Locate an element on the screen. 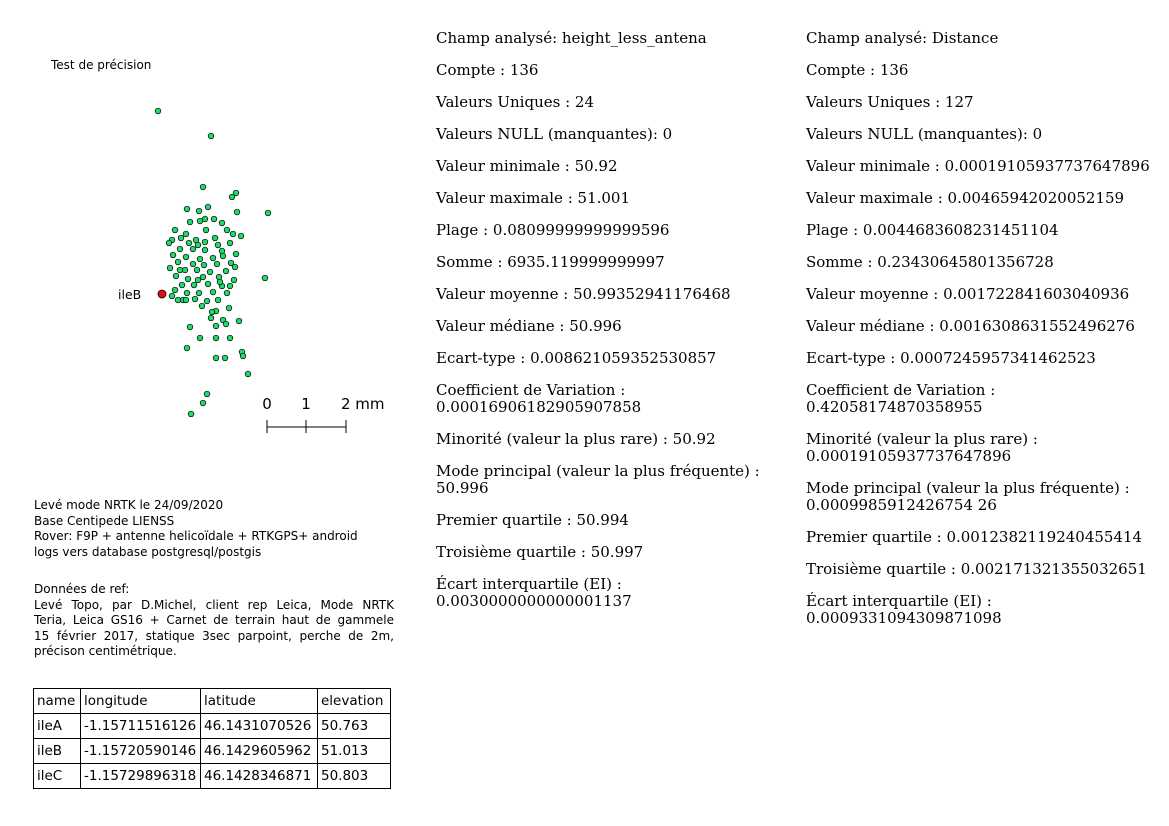 The height and width of the screenshot is (826, 1169). stat-label: Coefficient de Variation : is located at coordinates (901, 390).